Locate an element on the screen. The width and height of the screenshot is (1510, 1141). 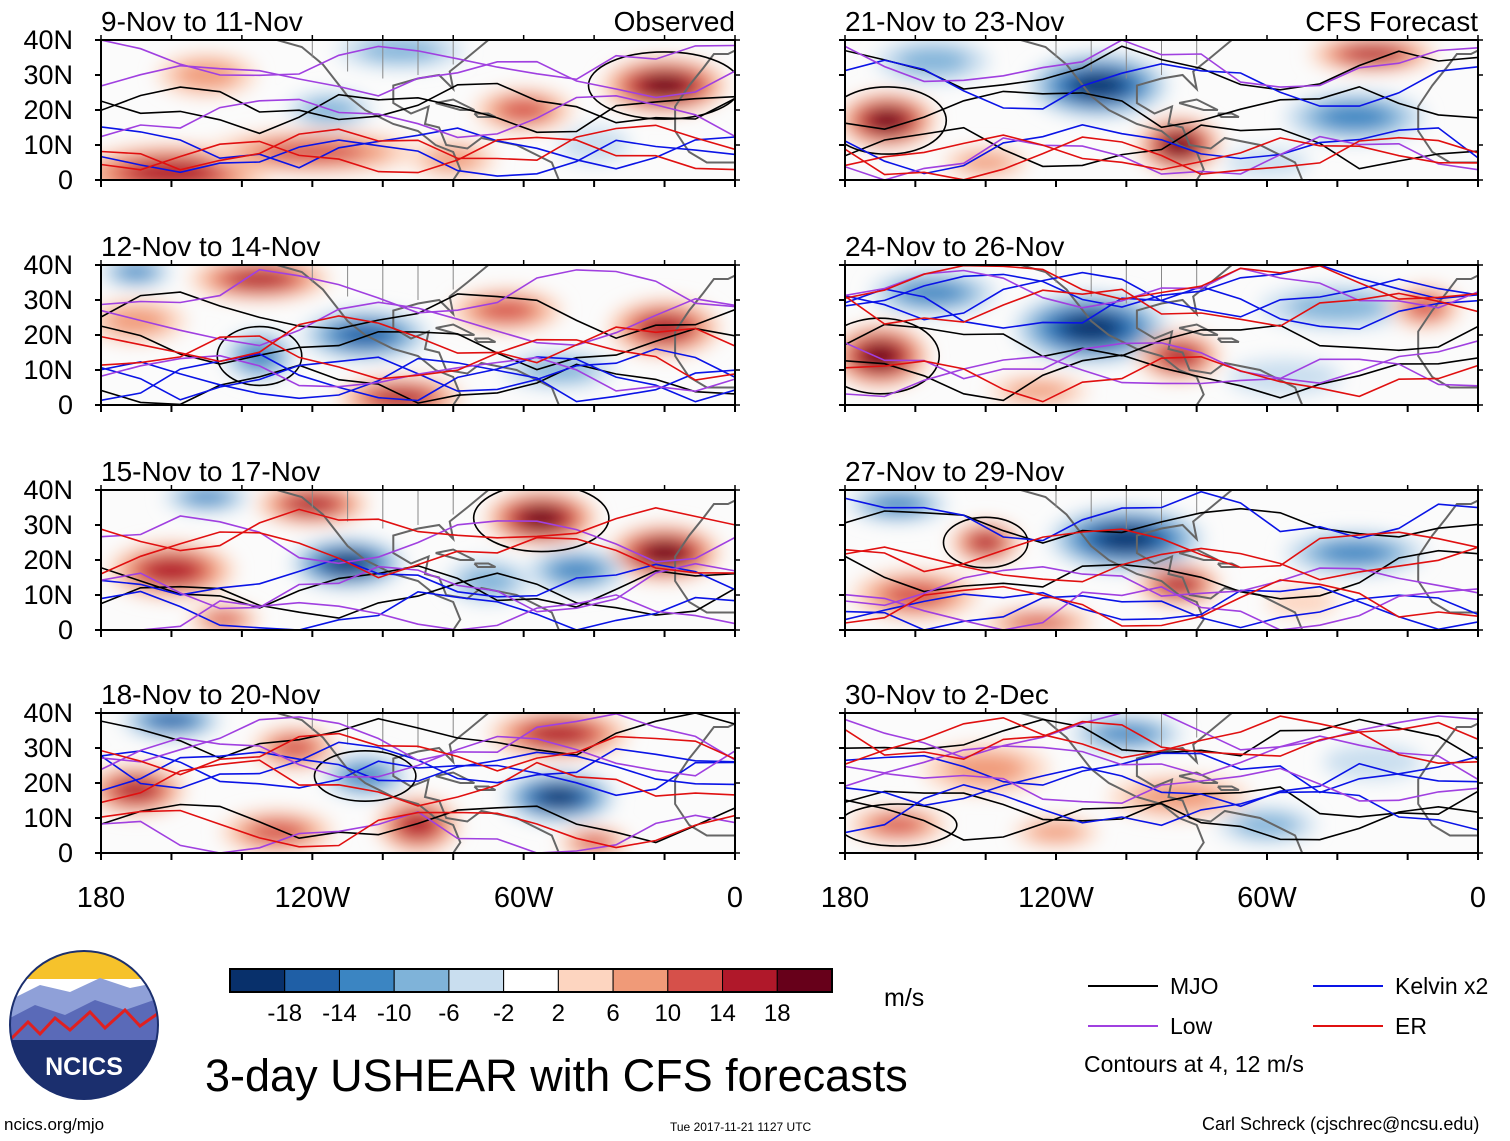
panel-title: 24-Nov to 26-Nov is located at coordinates (954, 246).